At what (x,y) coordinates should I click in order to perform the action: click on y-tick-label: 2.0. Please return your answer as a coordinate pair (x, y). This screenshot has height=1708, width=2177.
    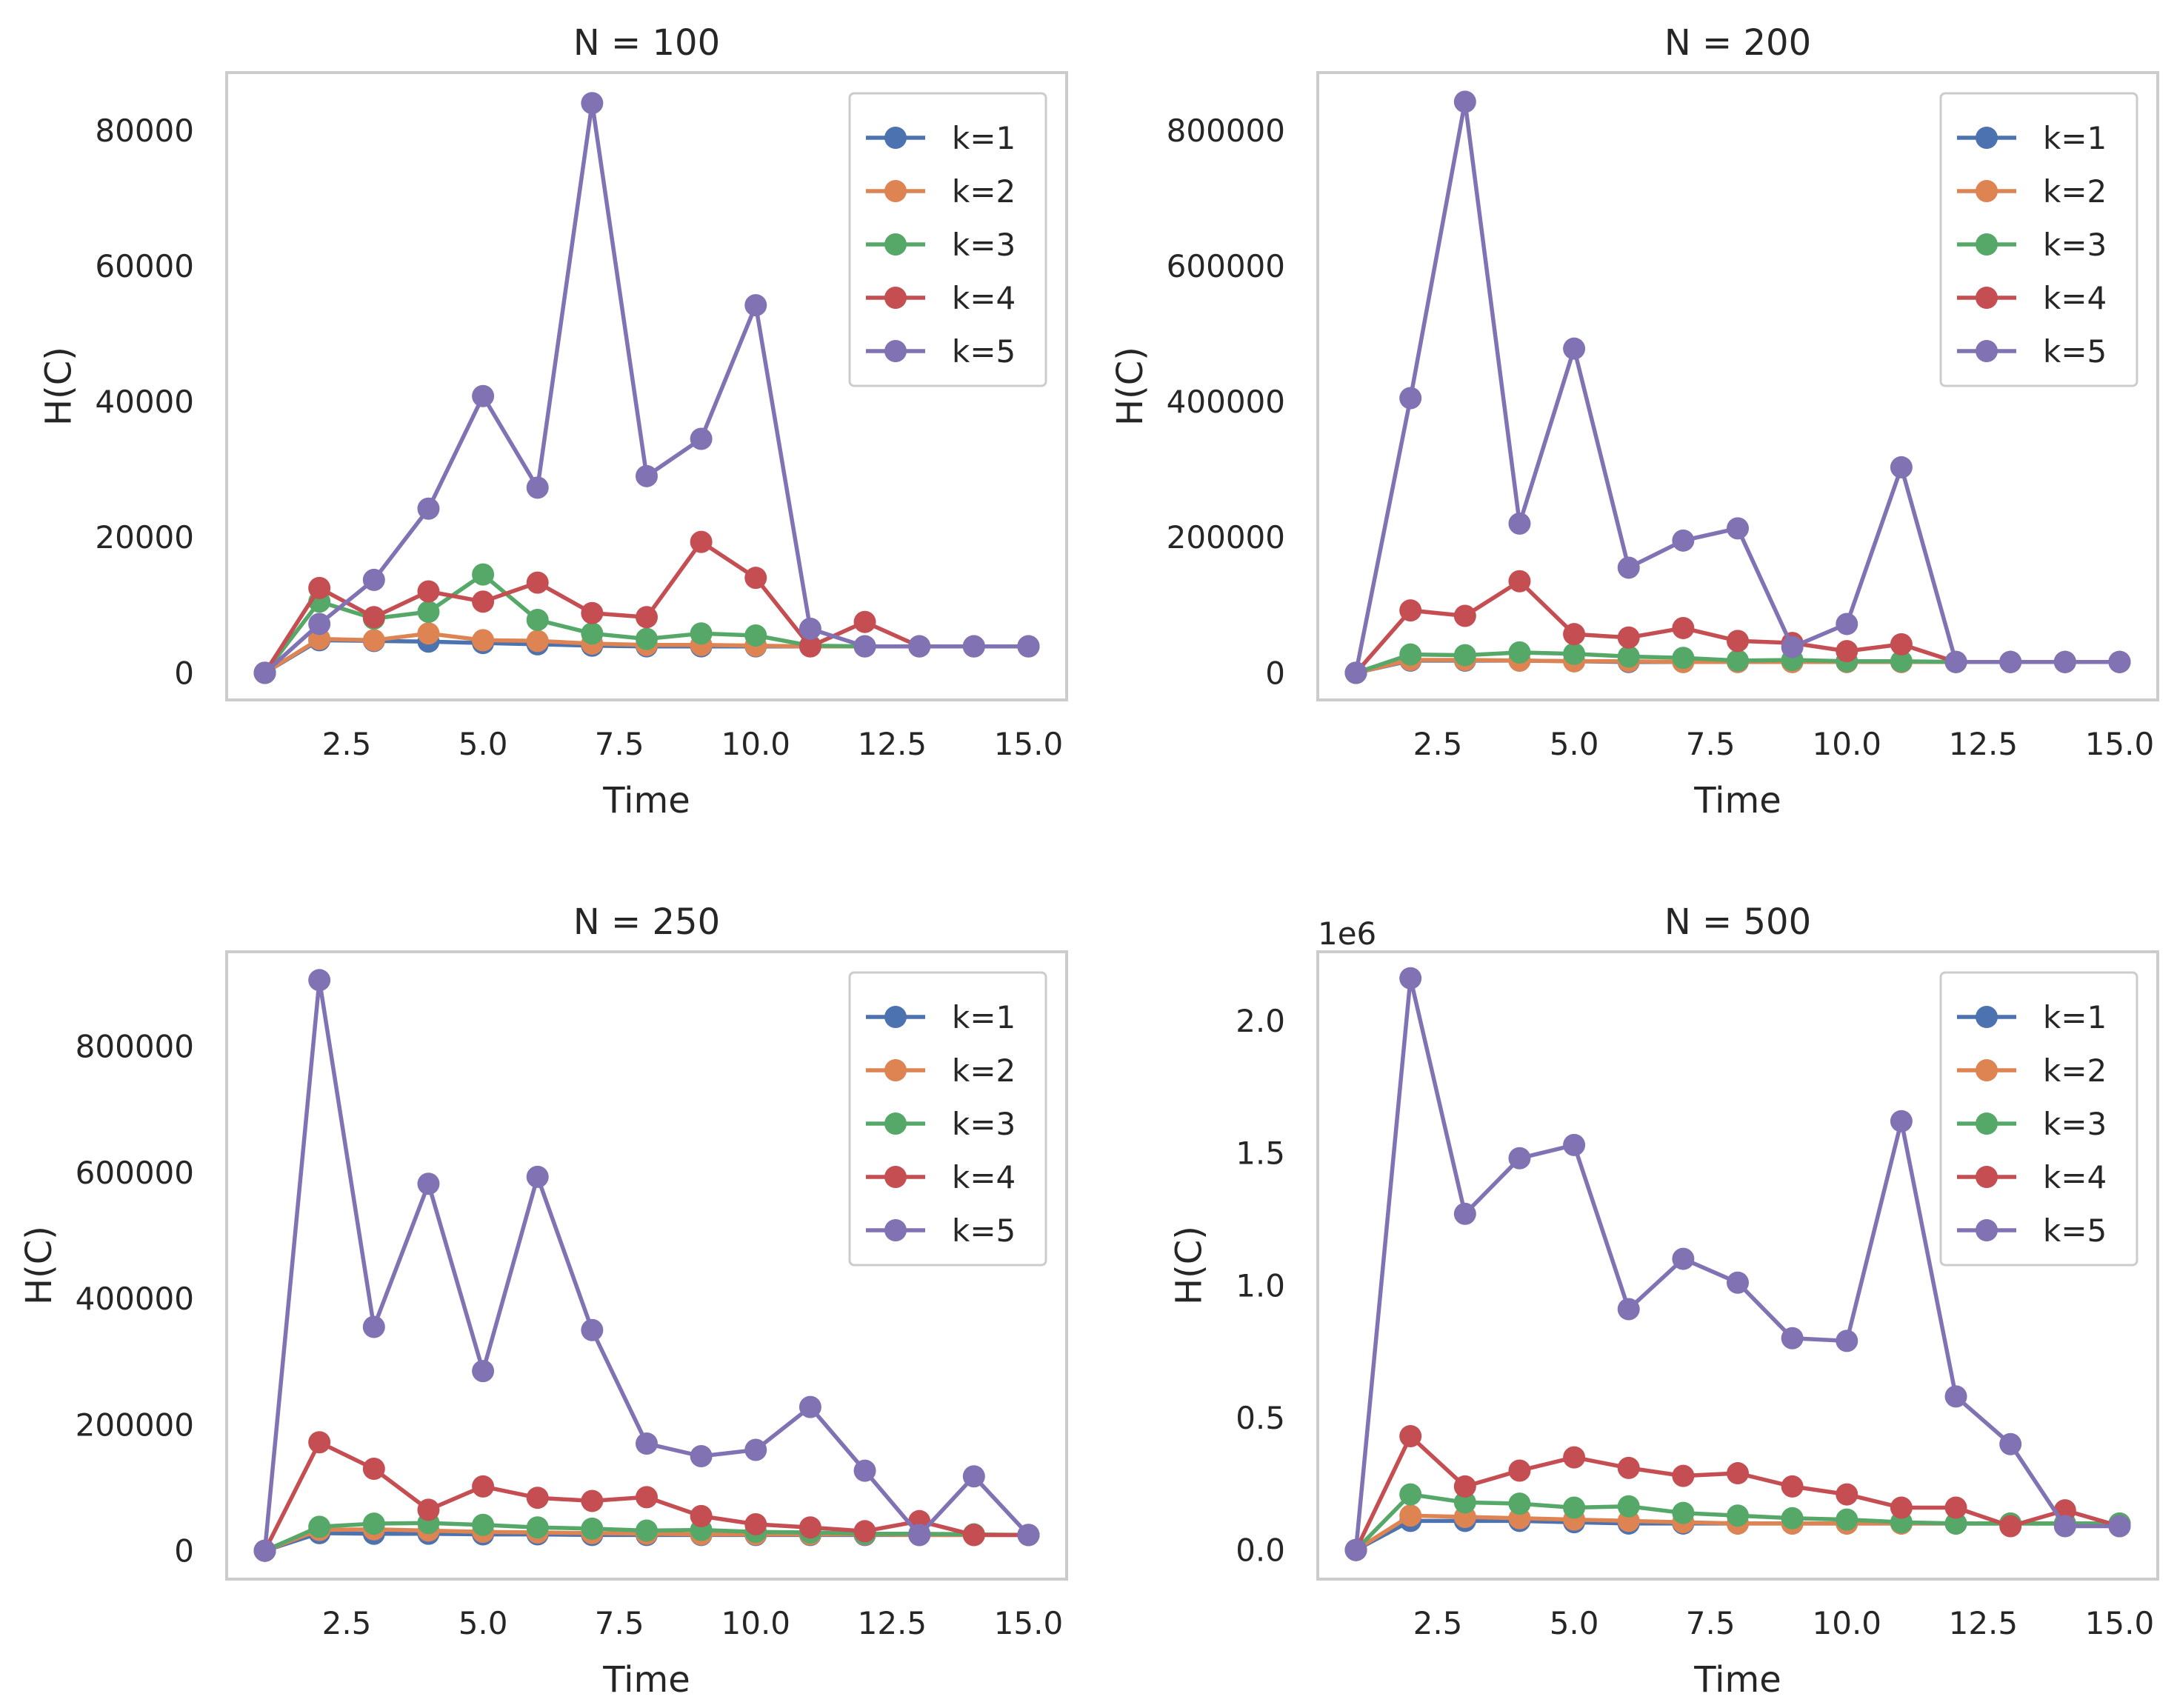
    Looking at the image, I should click on (1260, 1021).